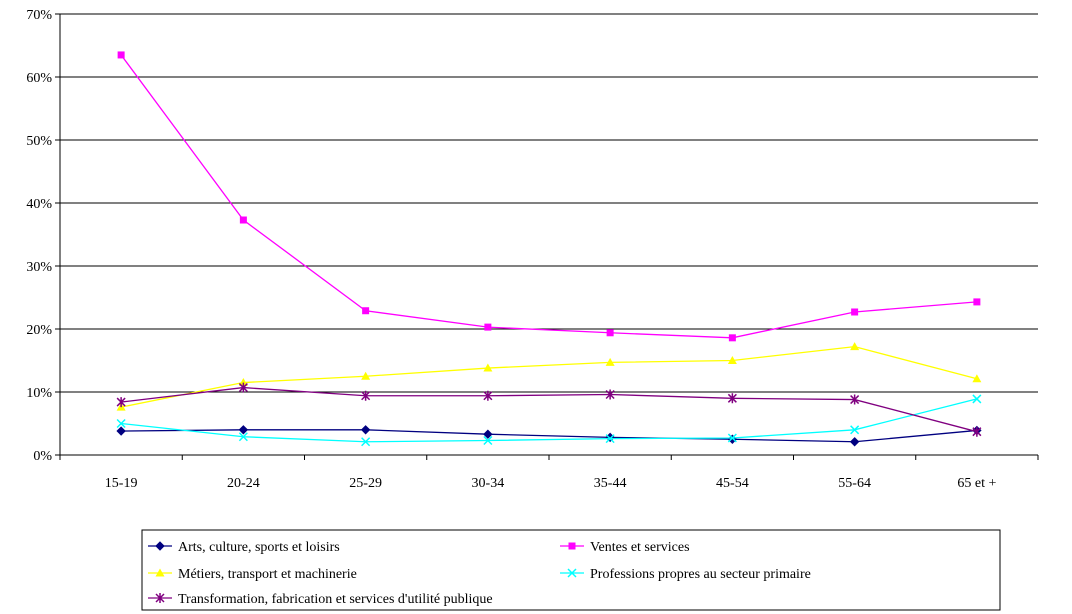 The height and width of the screenshot is (614, 1072). What do you see at coordinates (610, 483) in the screenshot?
I see `x-tick-label: 35-44` at bounding box center [610, 483].